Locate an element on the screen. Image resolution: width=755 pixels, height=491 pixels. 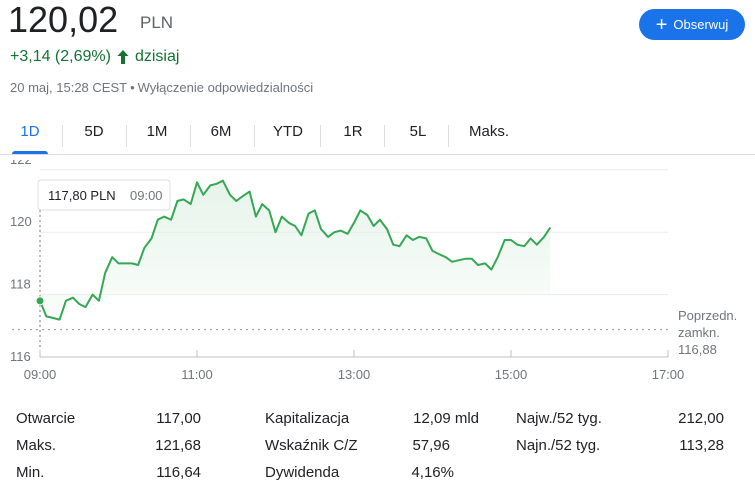
stat-market-cap-label: Kapitalizacja is located at coordinates (307, 418).